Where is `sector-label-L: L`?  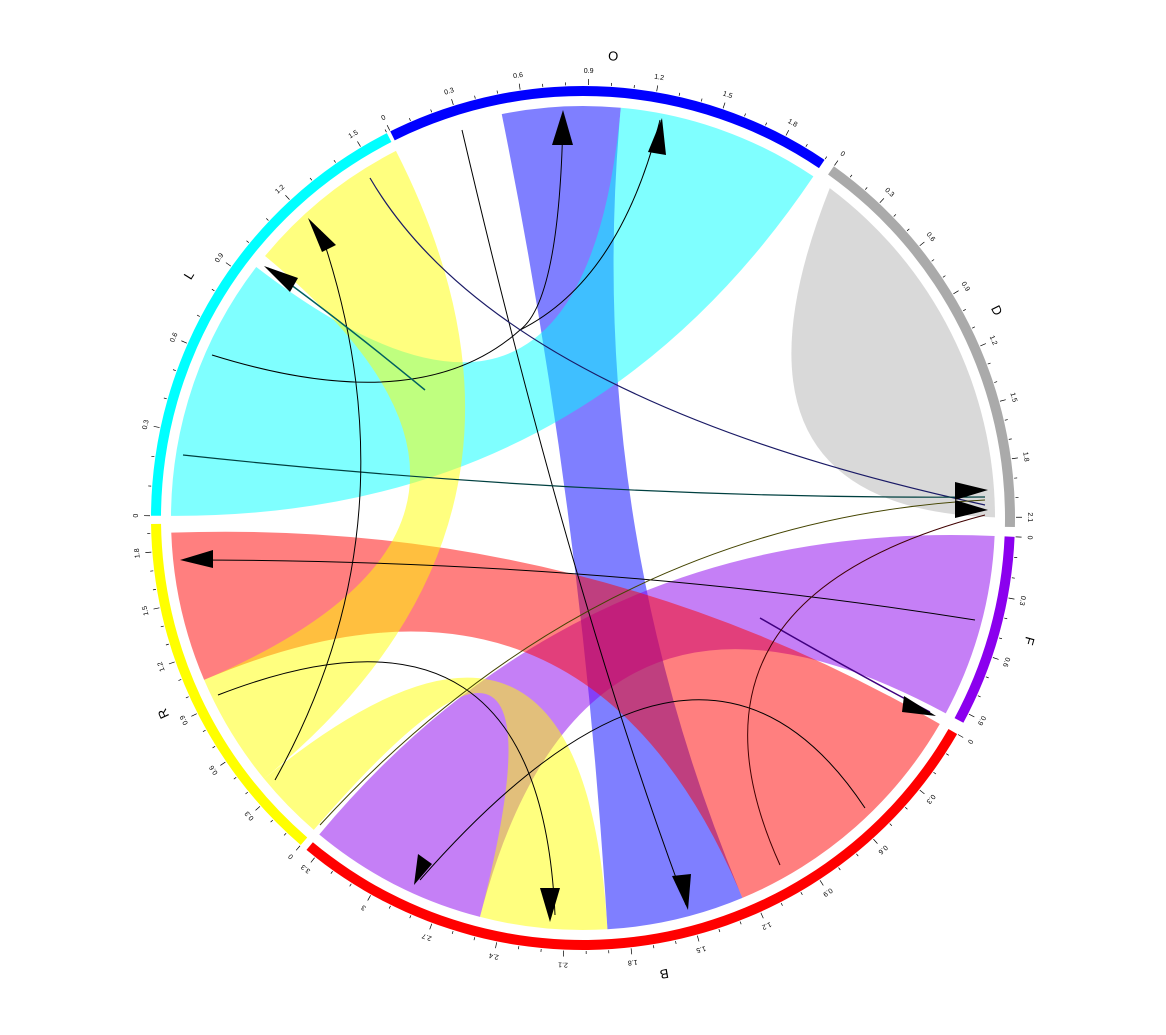 sector-label-L: L is located at coordinates (189, 275).